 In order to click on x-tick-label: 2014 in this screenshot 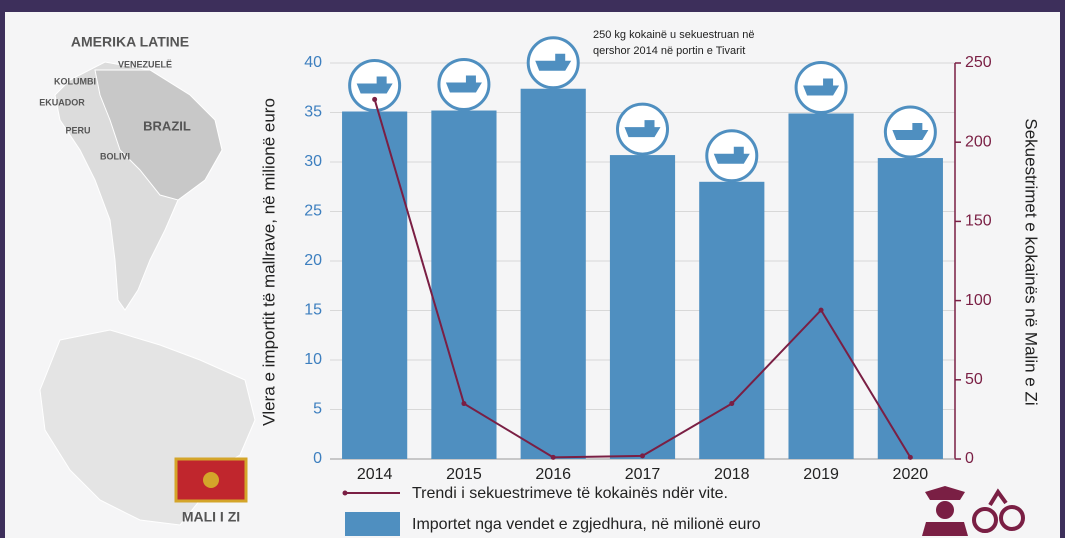, I will do `click(375, 474)`.